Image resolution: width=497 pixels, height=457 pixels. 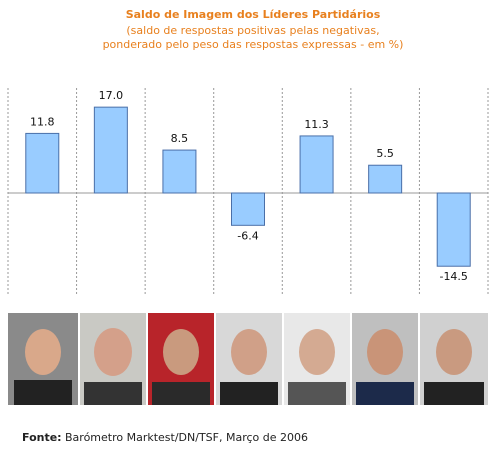 What do you see at coordinates (42, 121) in the screenshot?
I see `value-label: 11.8` at bounding box center [42, 121].